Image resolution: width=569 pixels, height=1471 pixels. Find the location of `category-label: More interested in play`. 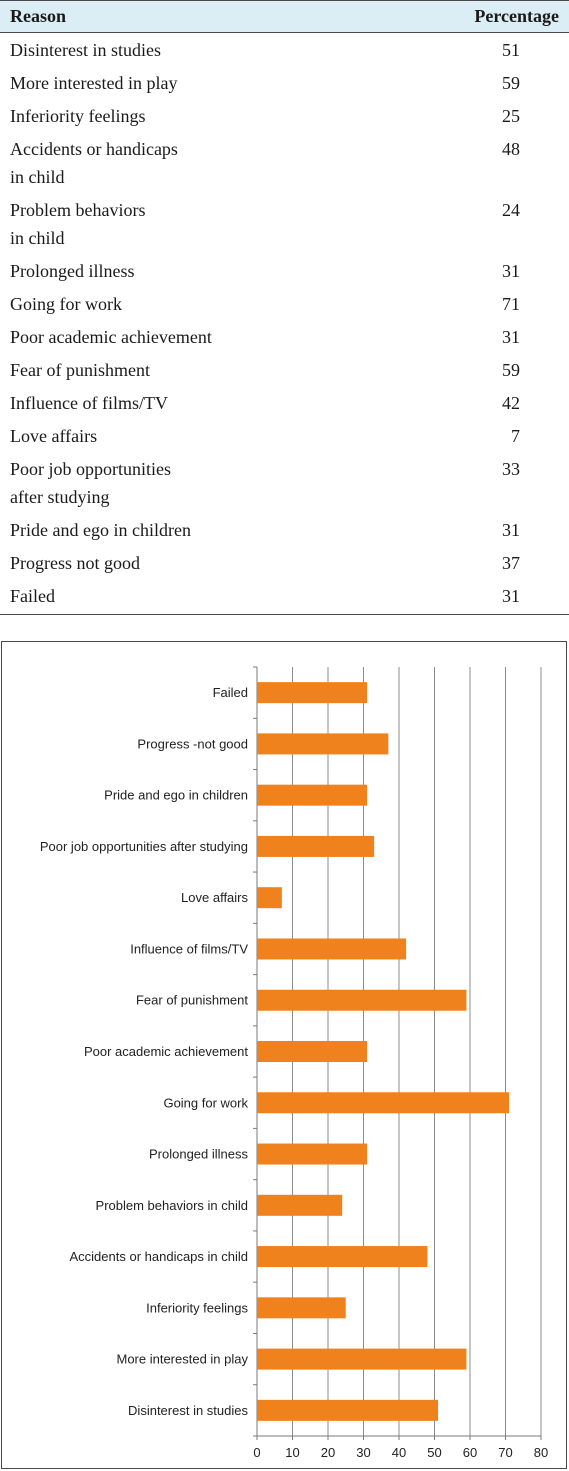

category-label: More interested in play is located at coordinates (182, 1359).